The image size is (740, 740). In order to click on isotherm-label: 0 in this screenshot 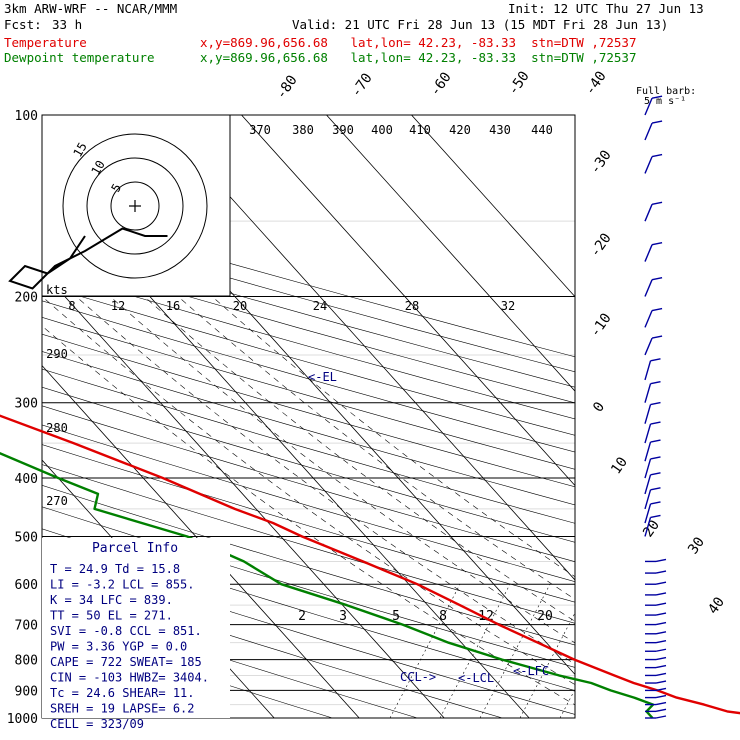, I will do `click(599, 407)`.